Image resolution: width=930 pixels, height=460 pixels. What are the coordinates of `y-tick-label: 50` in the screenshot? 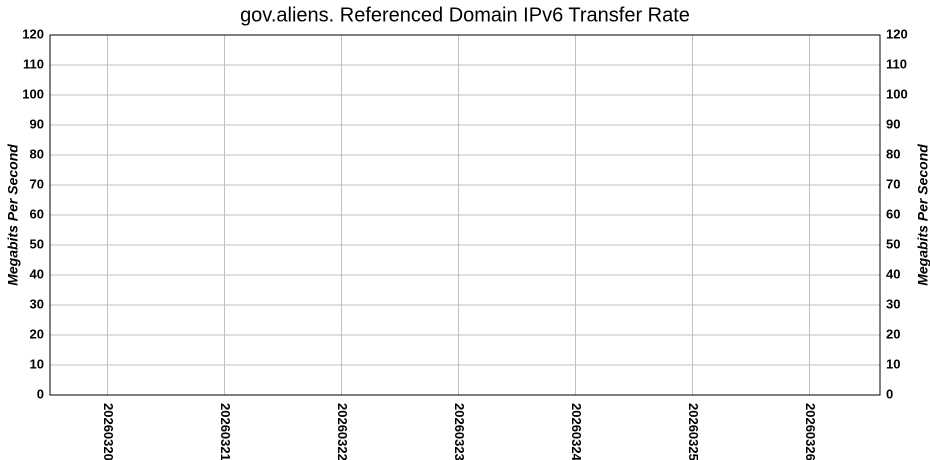 It's located at (37, 243).